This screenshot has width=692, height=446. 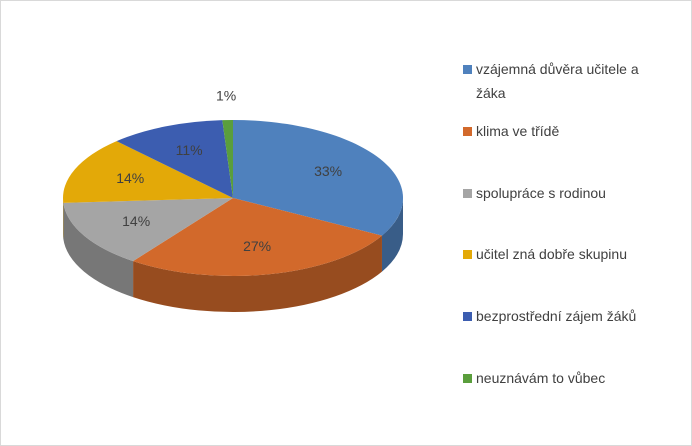 What do you see at coordinates (541, 378) in the screenshot?
I see `legend-label: neuznávám to vůbec` at bounding box center [541, 378].